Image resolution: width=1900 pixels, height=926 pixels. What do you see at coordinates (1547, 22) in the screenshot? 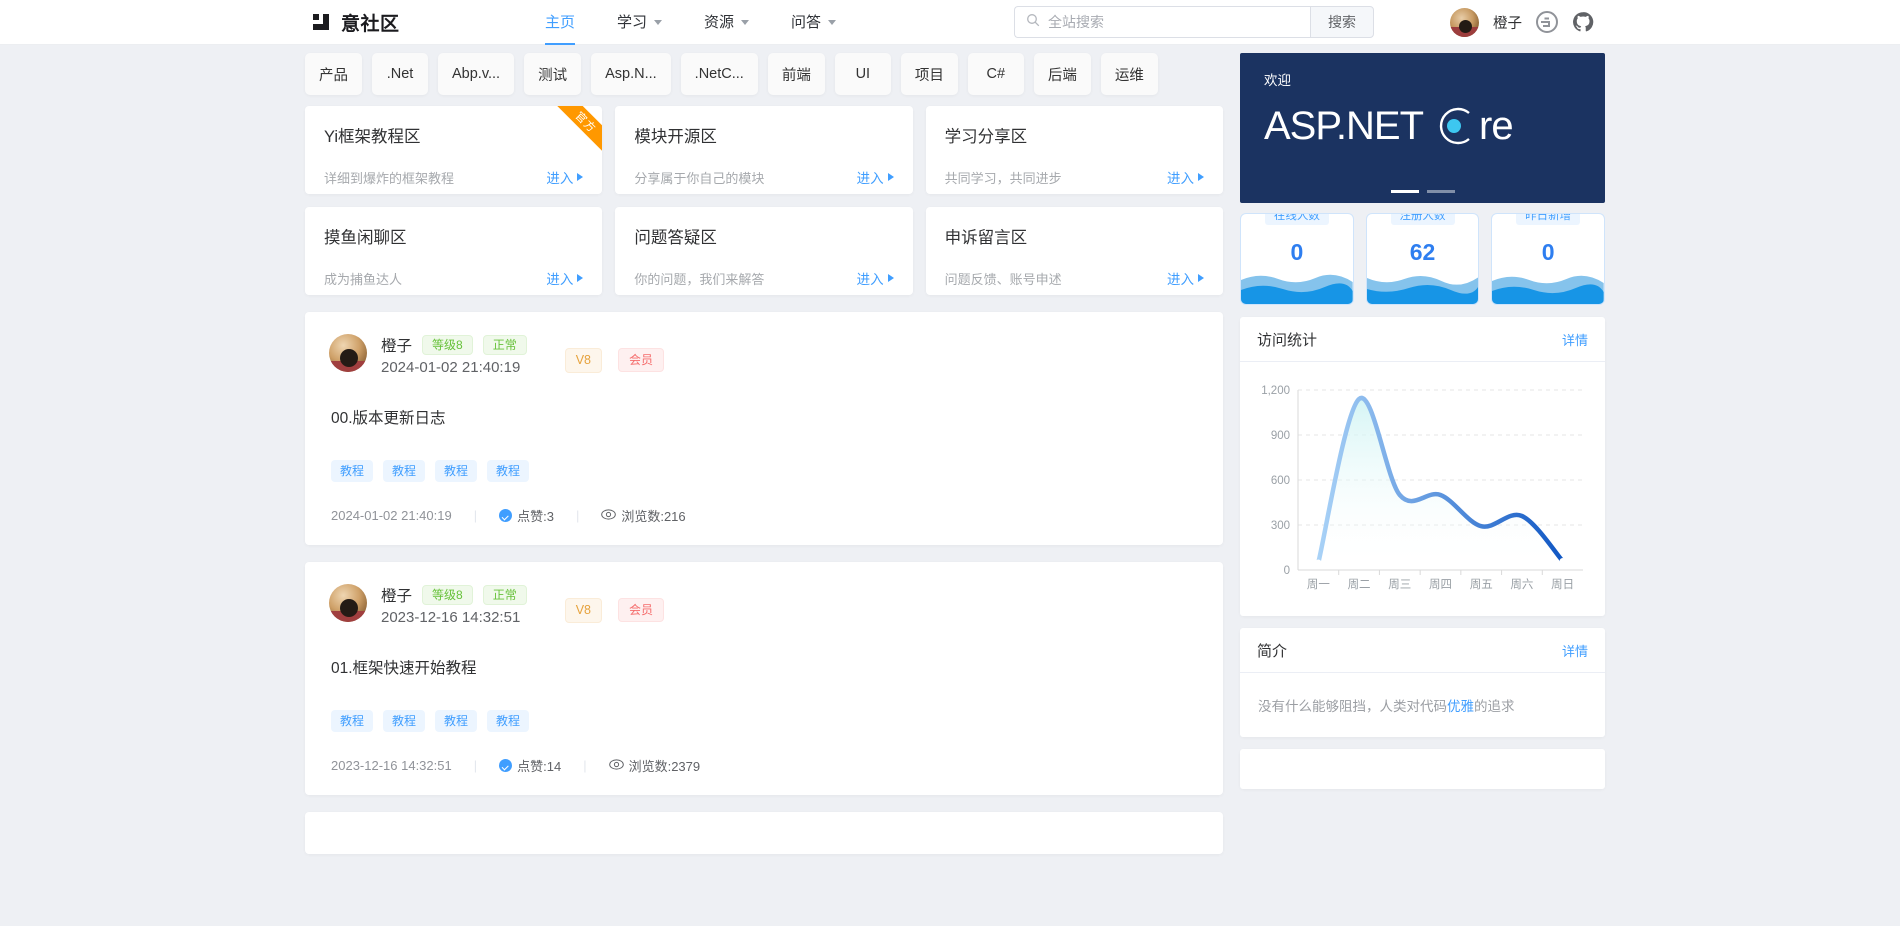
I see `gitee-icon` at bounding box center [1547, 22].